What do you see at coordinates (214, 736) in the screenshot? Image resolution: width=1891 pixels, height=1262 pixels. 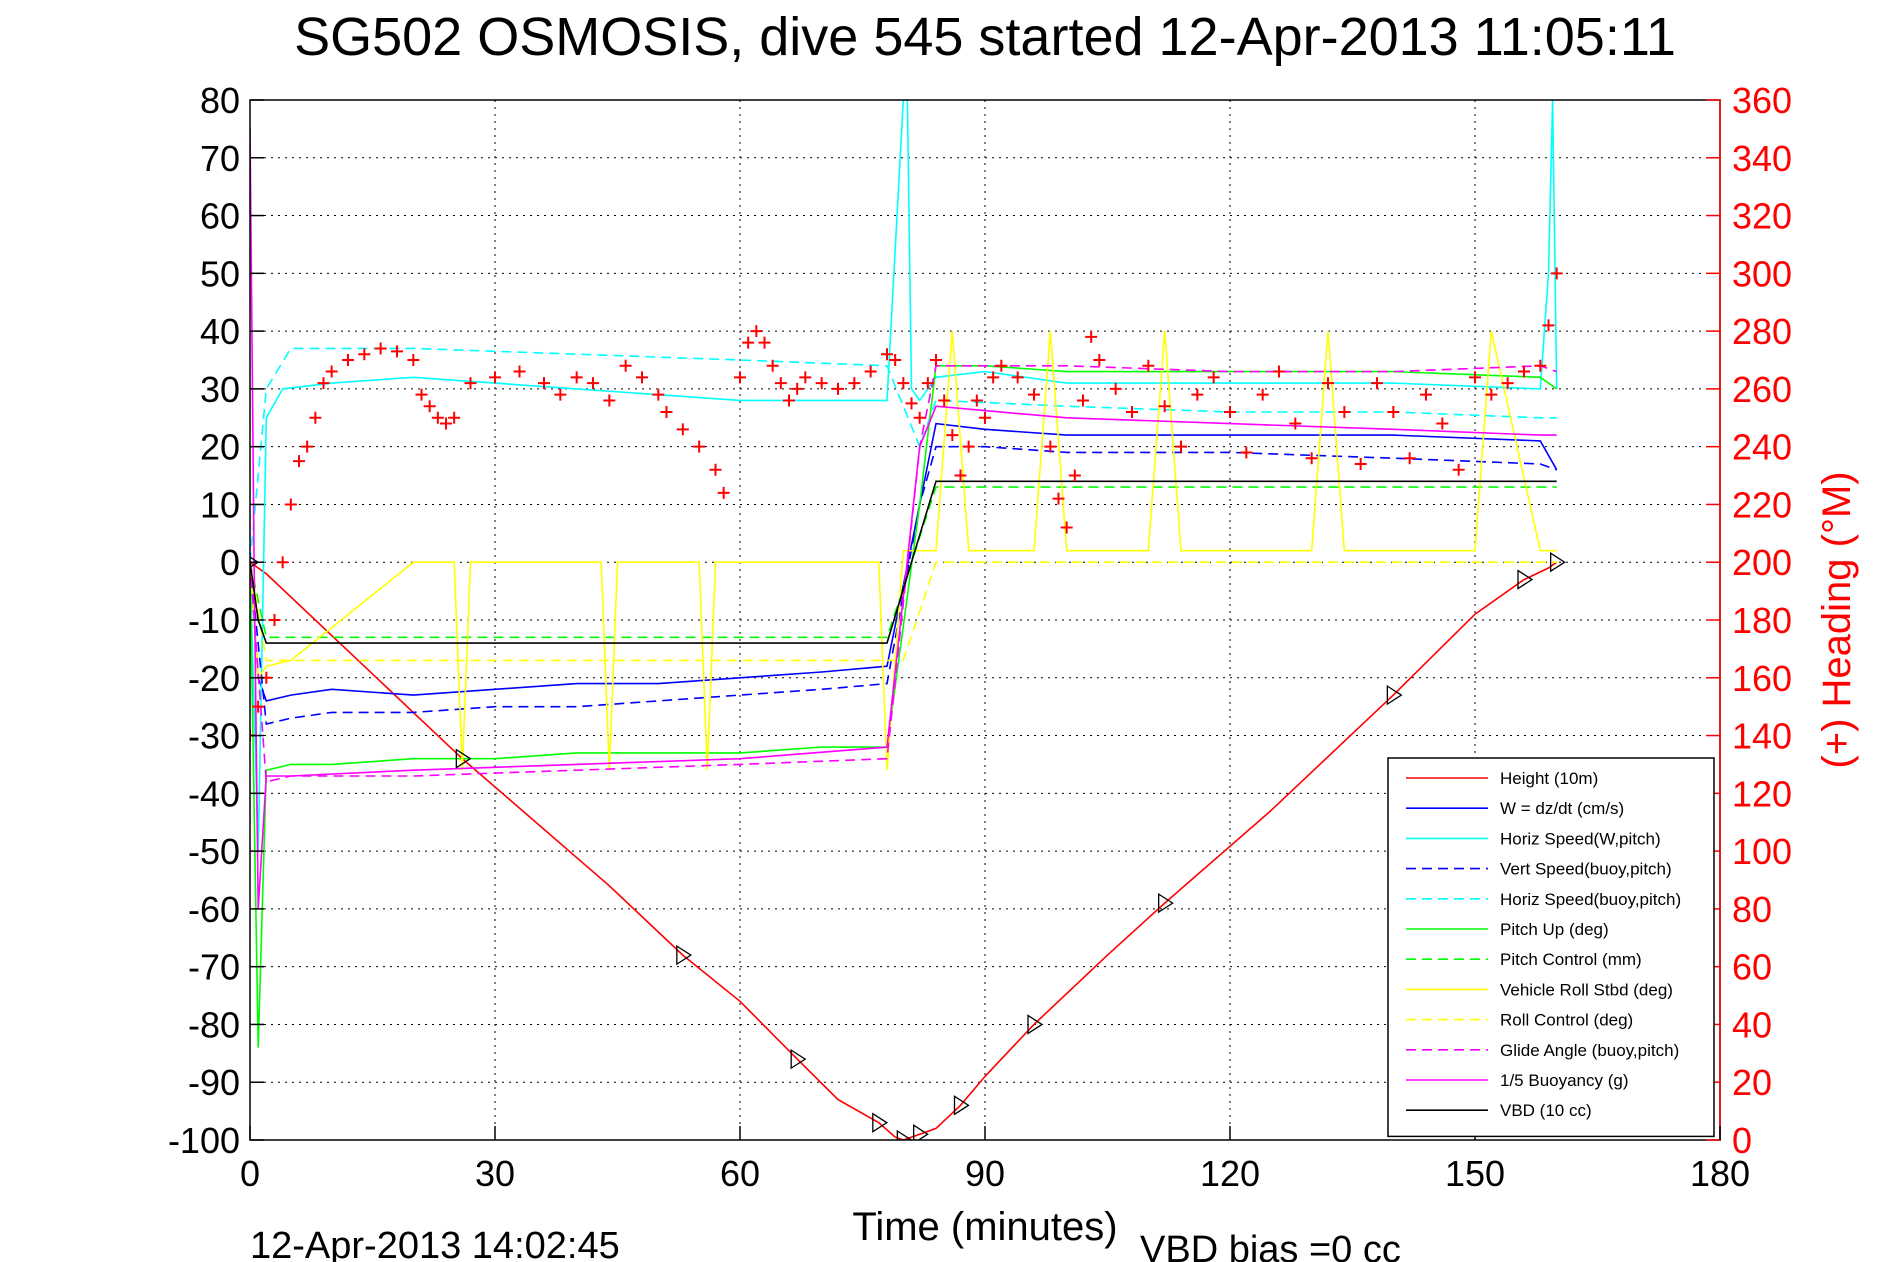 I see `y-tick-label: -30` at bounding box center [214, 736].